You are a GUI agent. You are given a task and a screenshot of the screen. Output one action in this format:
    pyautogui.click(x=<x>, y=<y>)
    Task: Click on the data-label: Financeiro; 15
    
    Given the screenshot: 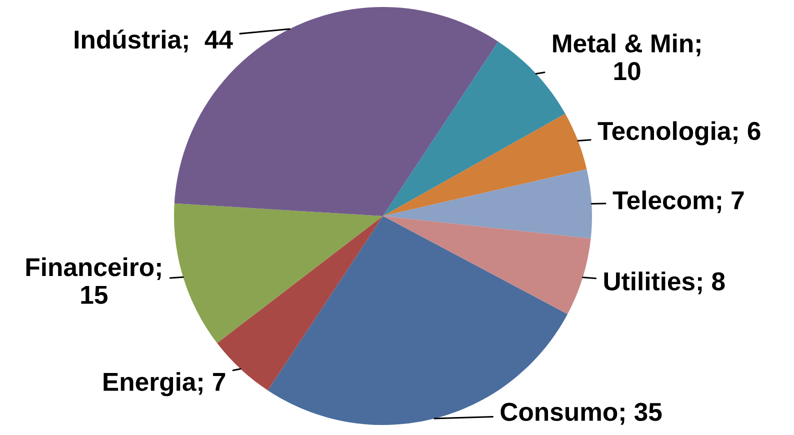 What is the action you would take?
    pyautogui.click(x=93, y=280)
    